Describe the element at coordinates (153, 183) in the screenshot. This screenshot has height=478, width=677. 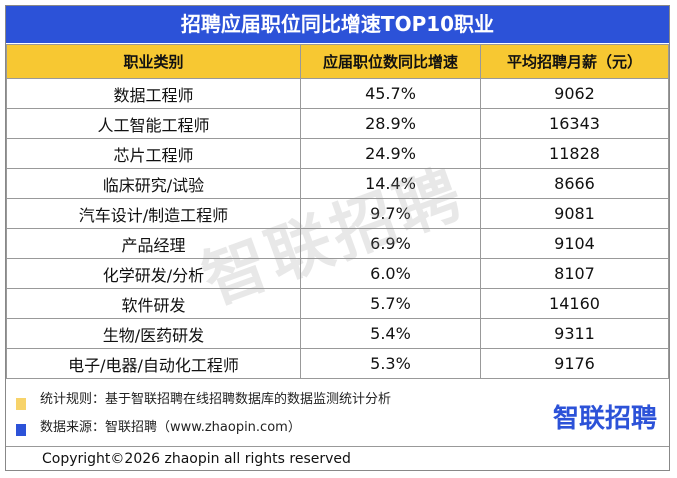
I see `cell: 临床研究/试验` at that location.